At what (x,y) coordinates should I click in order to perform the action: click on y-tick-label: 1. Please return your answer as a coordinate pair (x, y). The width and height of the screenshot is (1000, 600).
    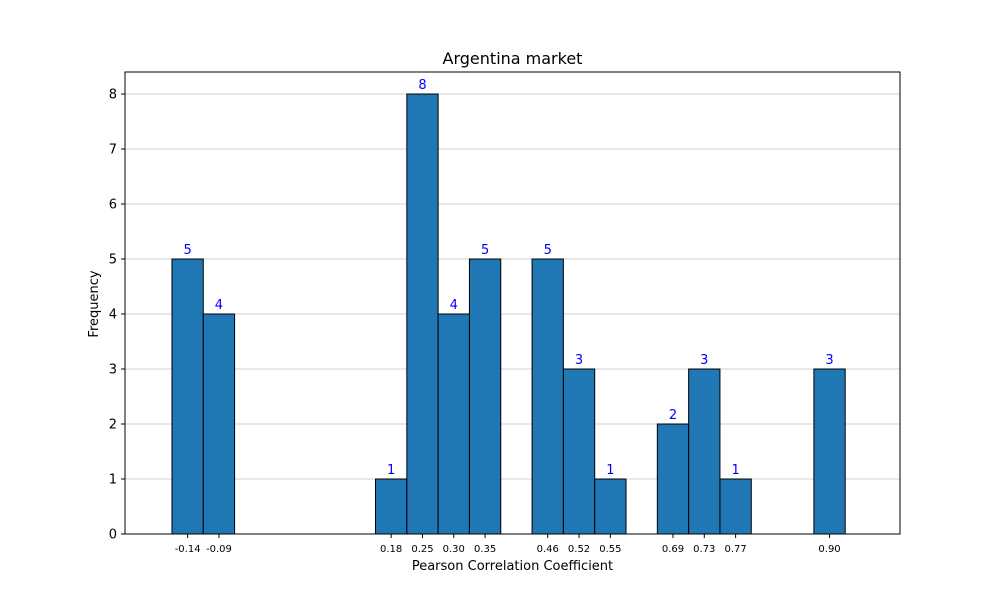
    Looking at the image, I should click on (113, 480).